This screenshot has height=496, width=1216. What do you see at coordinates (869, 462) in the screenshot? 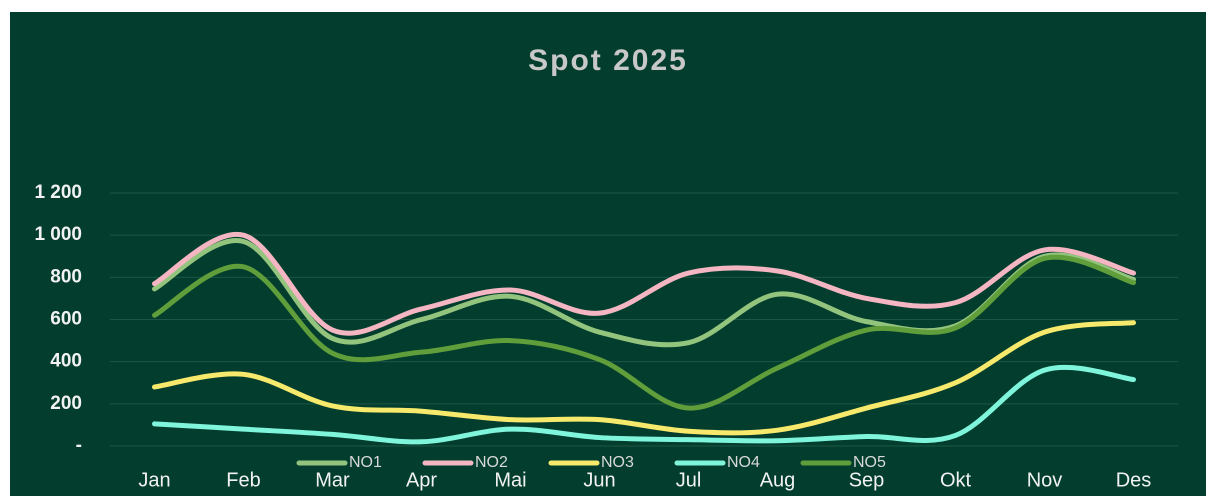
I see `legend-label: NO5` at bounding box center [869, 462].